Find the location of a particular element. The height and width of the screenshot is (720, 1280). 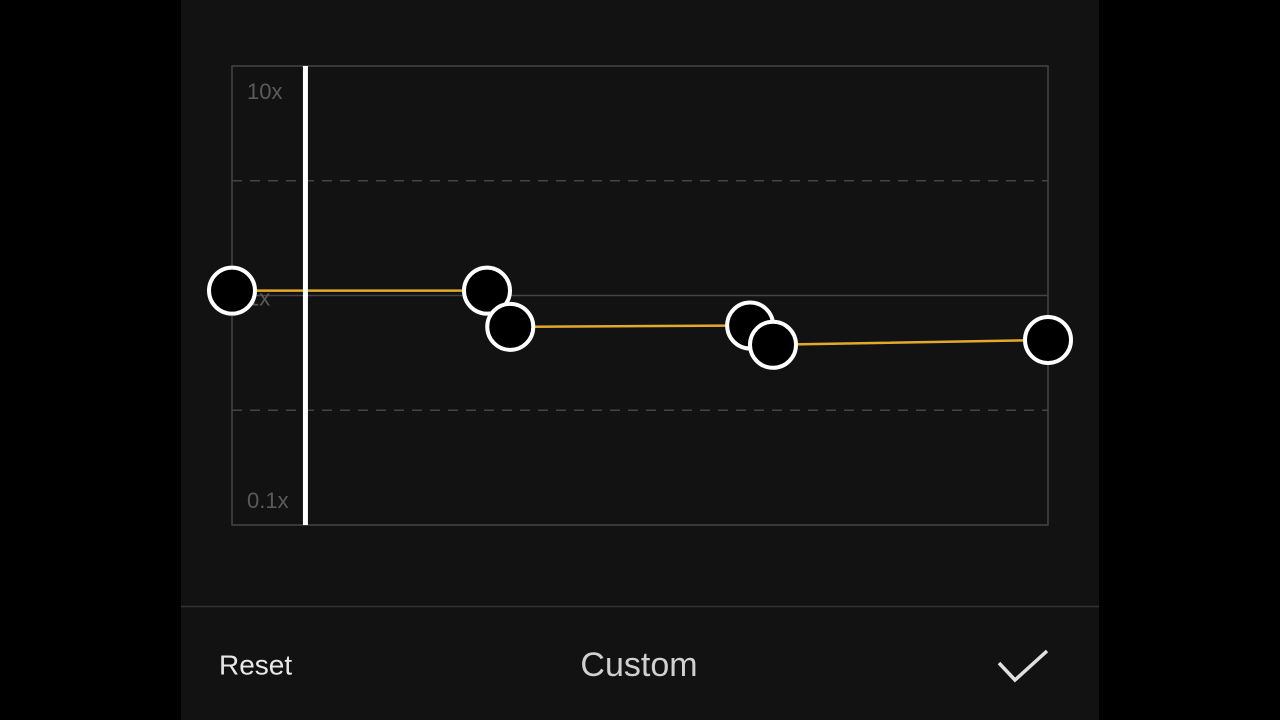

y-tick-label: 10x is located at coordinates (264, 91).